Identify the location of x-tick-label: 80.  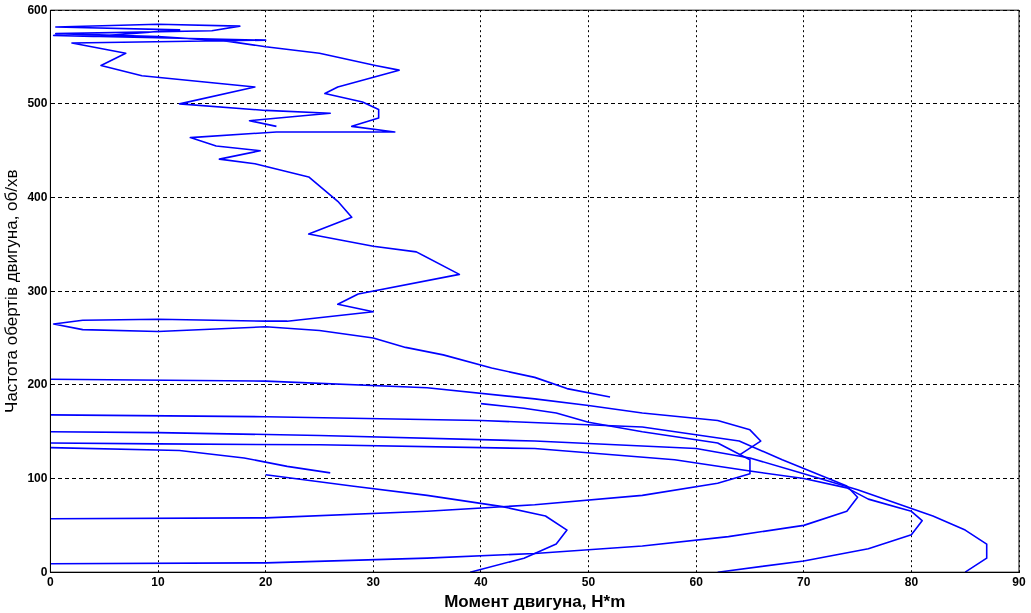
(911, 581).